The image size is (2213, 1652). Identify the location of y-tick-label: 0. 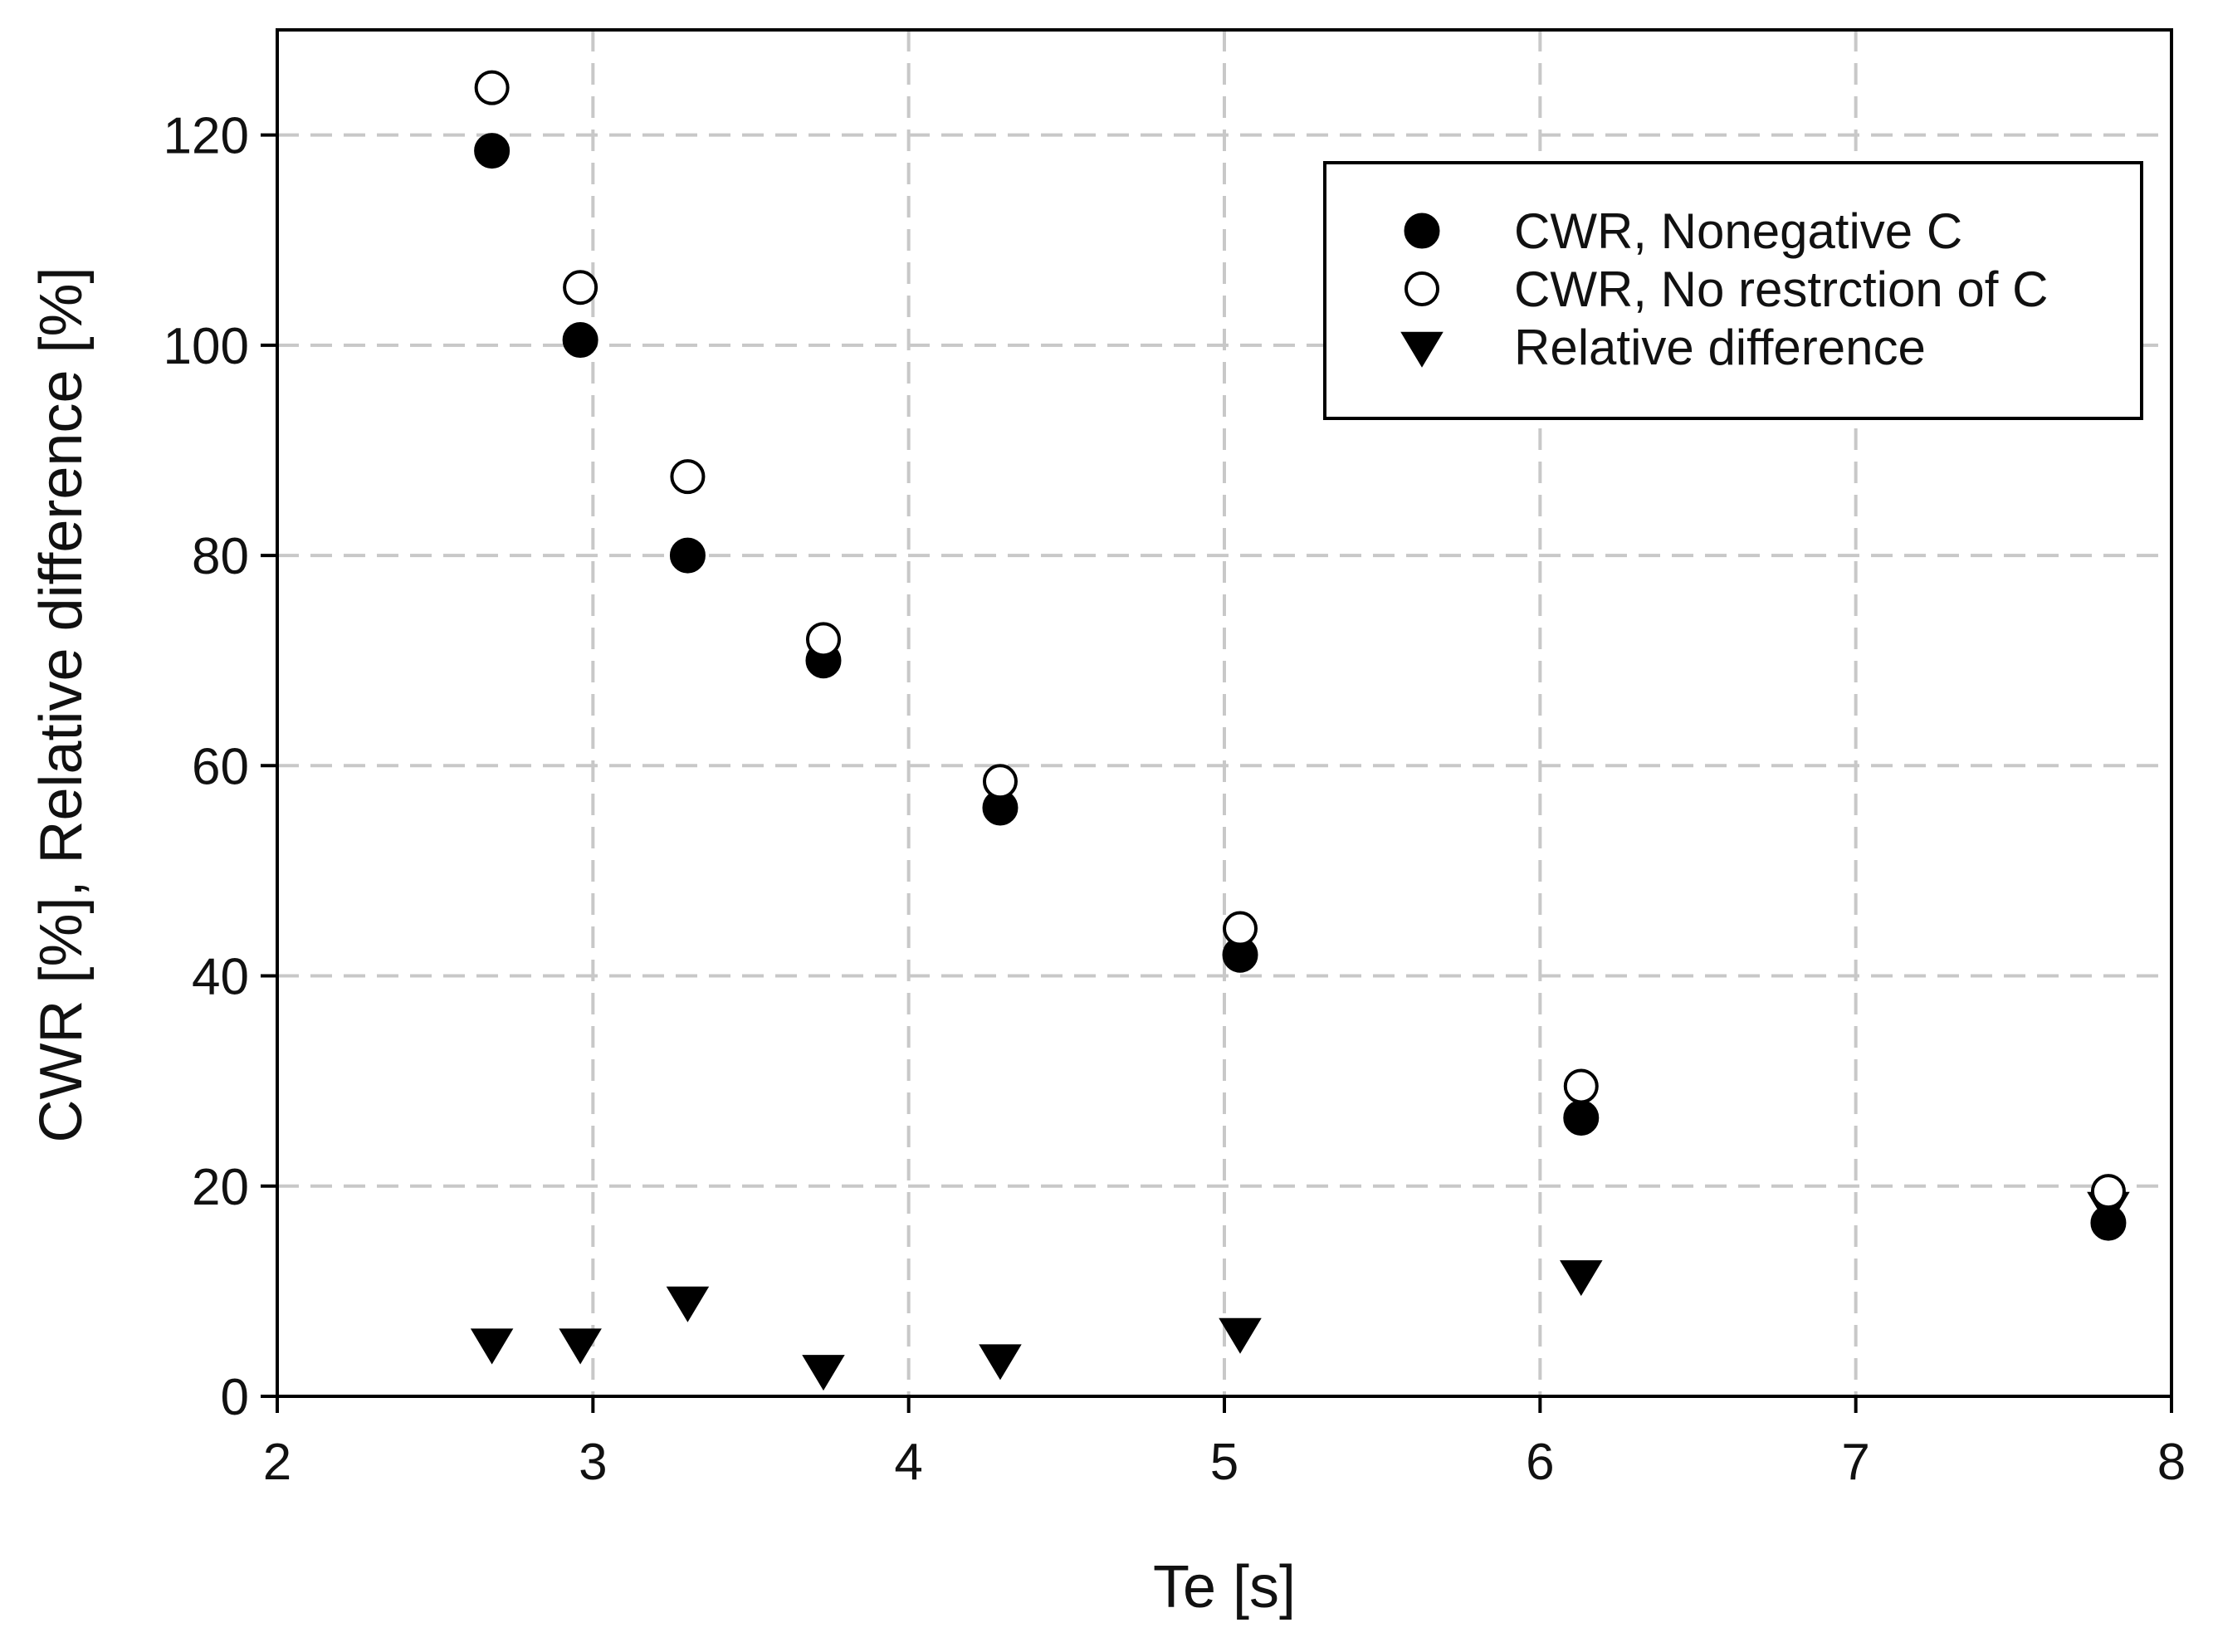
(235, 1397).